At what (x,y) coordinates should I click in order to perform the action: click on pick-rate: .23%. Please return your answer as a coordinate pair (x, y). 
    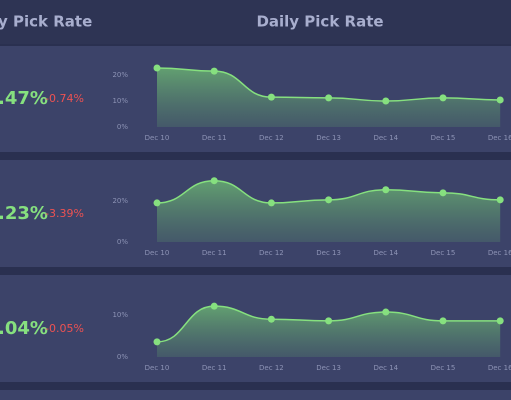
    Looking at the image, I should click on (24, 213).